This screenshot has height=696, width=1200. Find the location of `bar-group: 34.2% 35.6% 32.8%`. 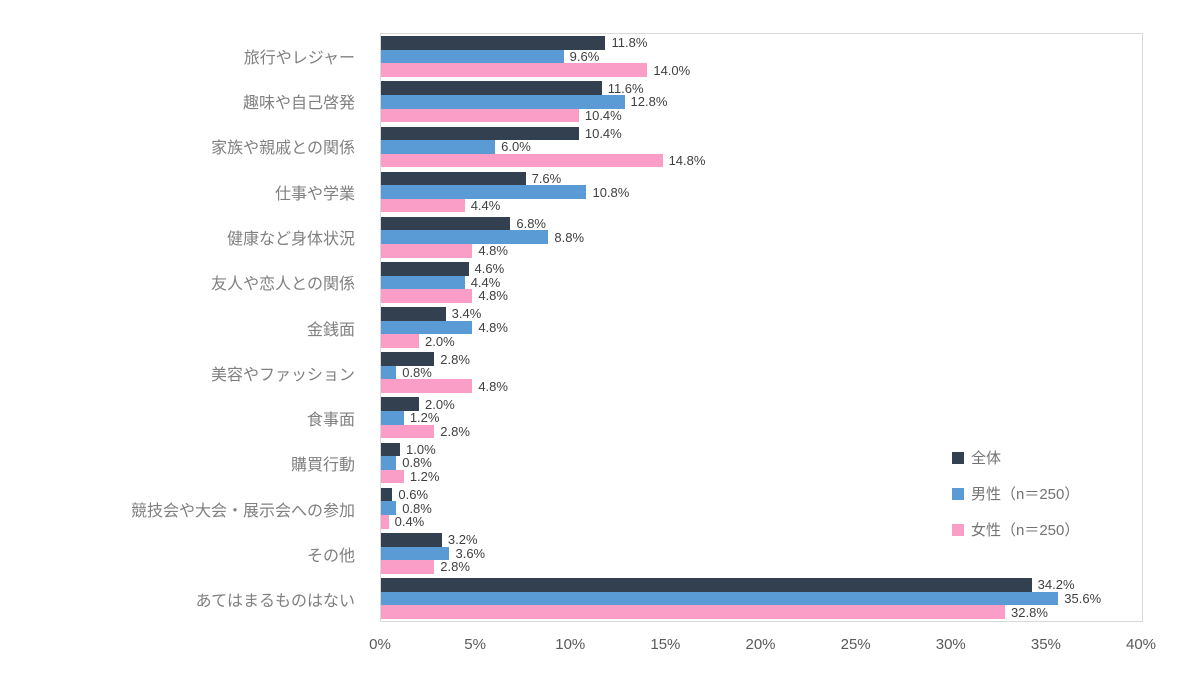

bar-group: 34.2% 35.6% 32.8% is located at coordinates (761, 598).